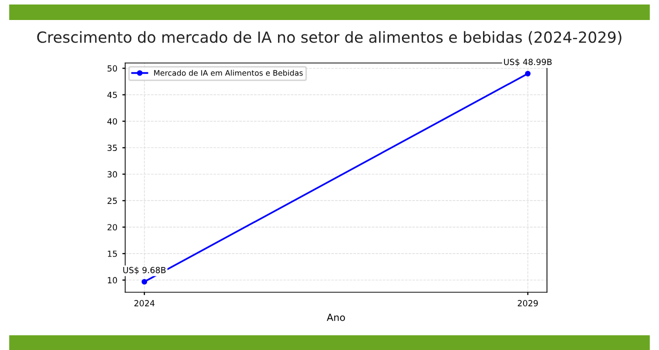 The image size is (659, 350). What do you see at coordinates (112, 147) in the screenshot?
I see `y-tick-label: 35` at bounding box center [112, 147].